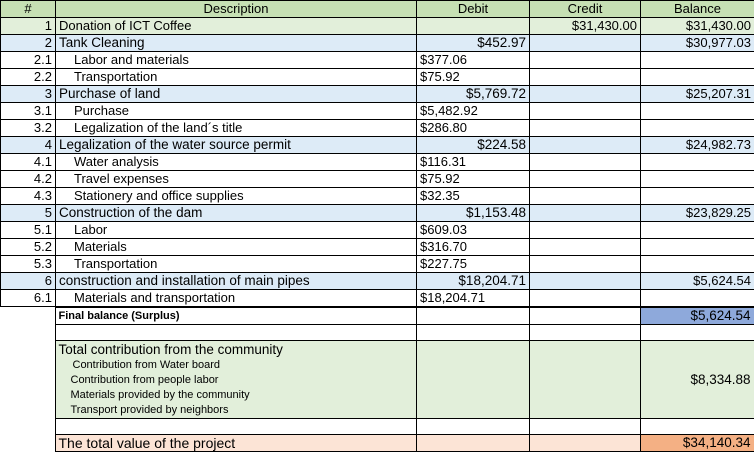  Describe the element at coordinates (697, 26) in the screenshot. I see `balance-cell: $31,430.00` at that location.